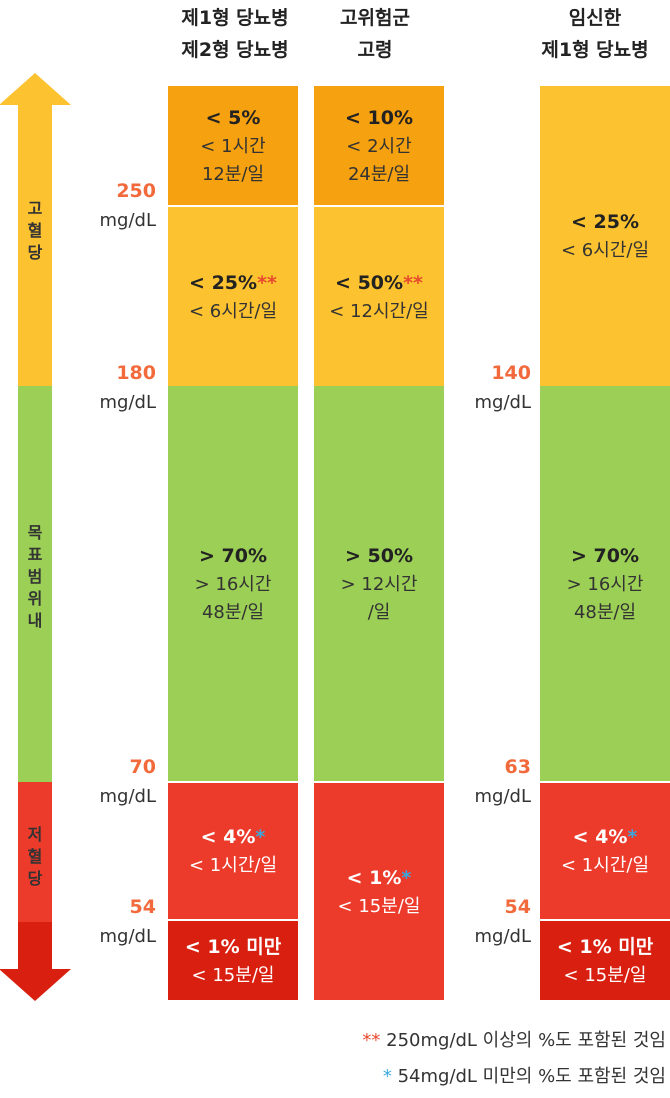  Describe the element at coordinates (374, 877) in the screenshot. I see `percent-text: < 1%` at that location.